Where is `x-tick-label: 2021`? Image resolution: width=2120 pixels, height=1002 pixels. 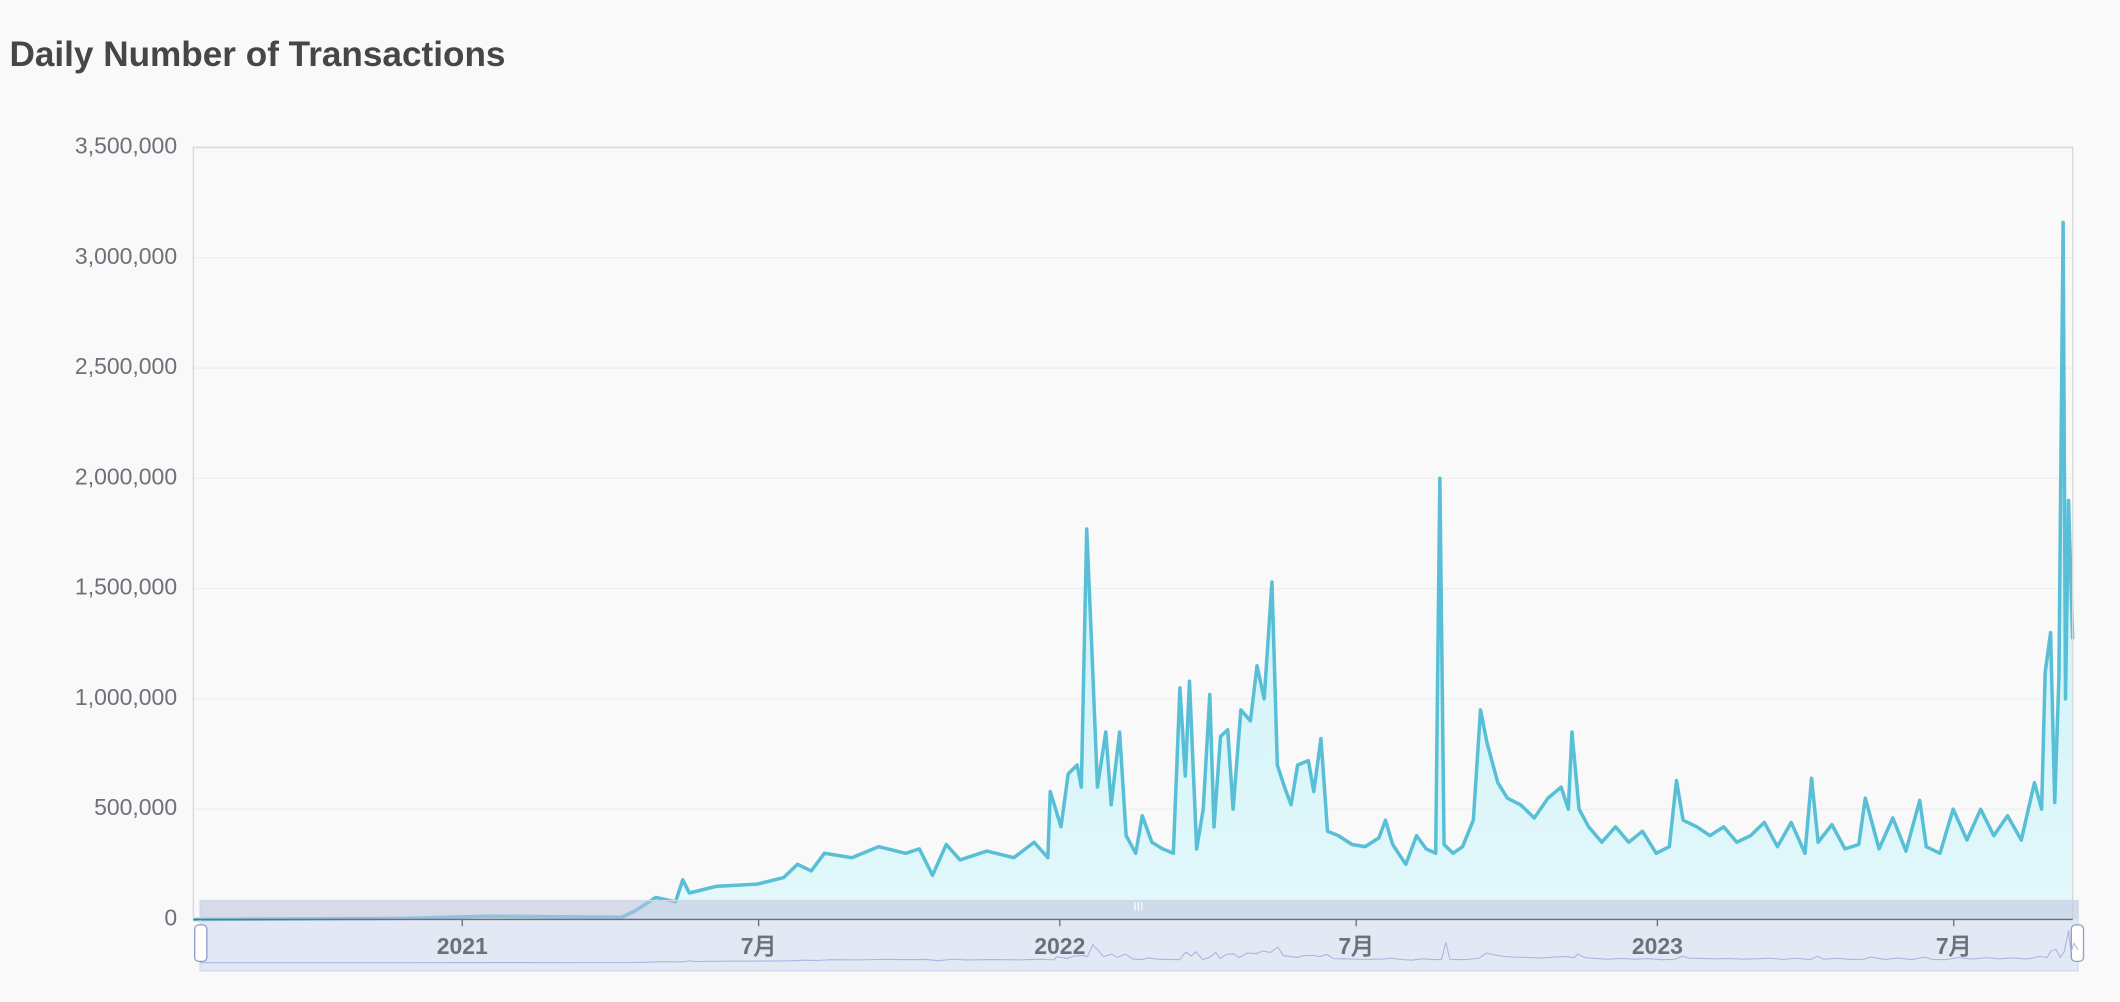 x-tick-label: 2021 is located at coordinates (462, 946).